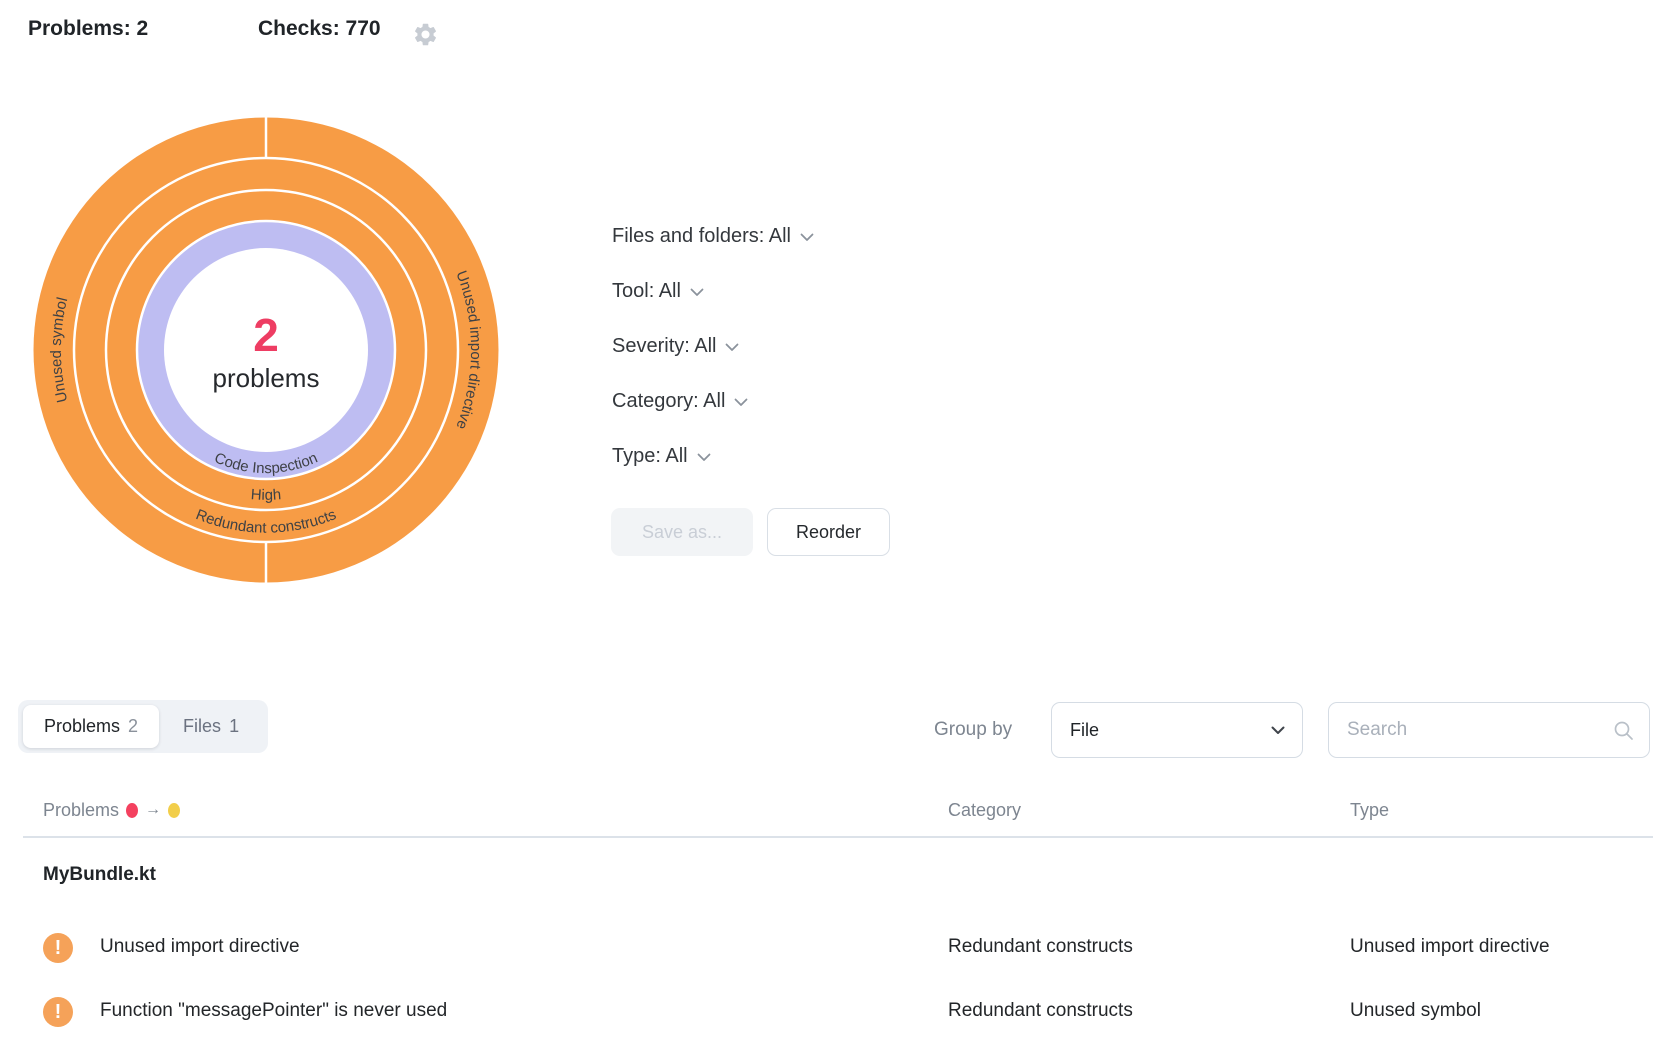 The image size is (1676, 1043). Describe the element at coordinates (646, 290) in the screenshot. I see `filter-tool-label: Tool: All` at that location.